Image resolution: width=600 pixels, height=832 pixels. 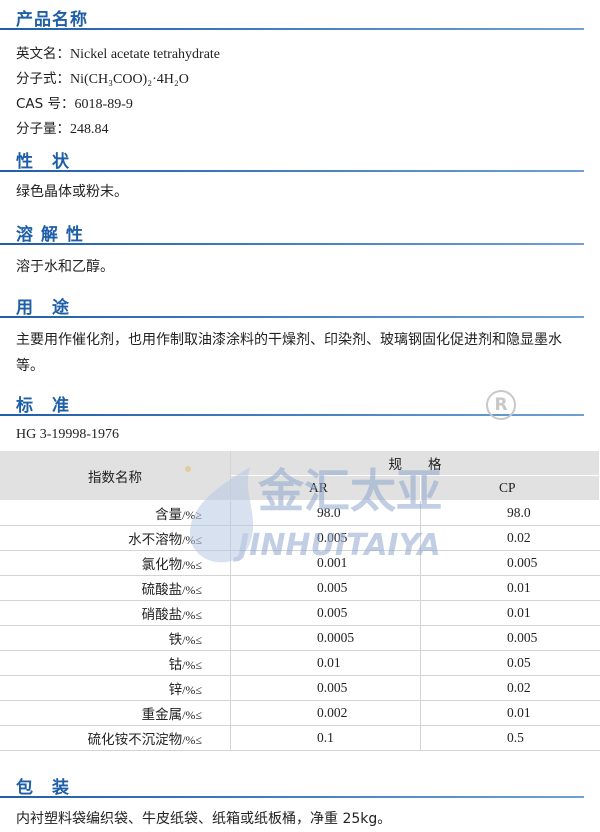 What do you see at coordinates (326, 638) in the screenshot?
I see `row-ar-value: 0.0005` at bounding box center [326, 638].